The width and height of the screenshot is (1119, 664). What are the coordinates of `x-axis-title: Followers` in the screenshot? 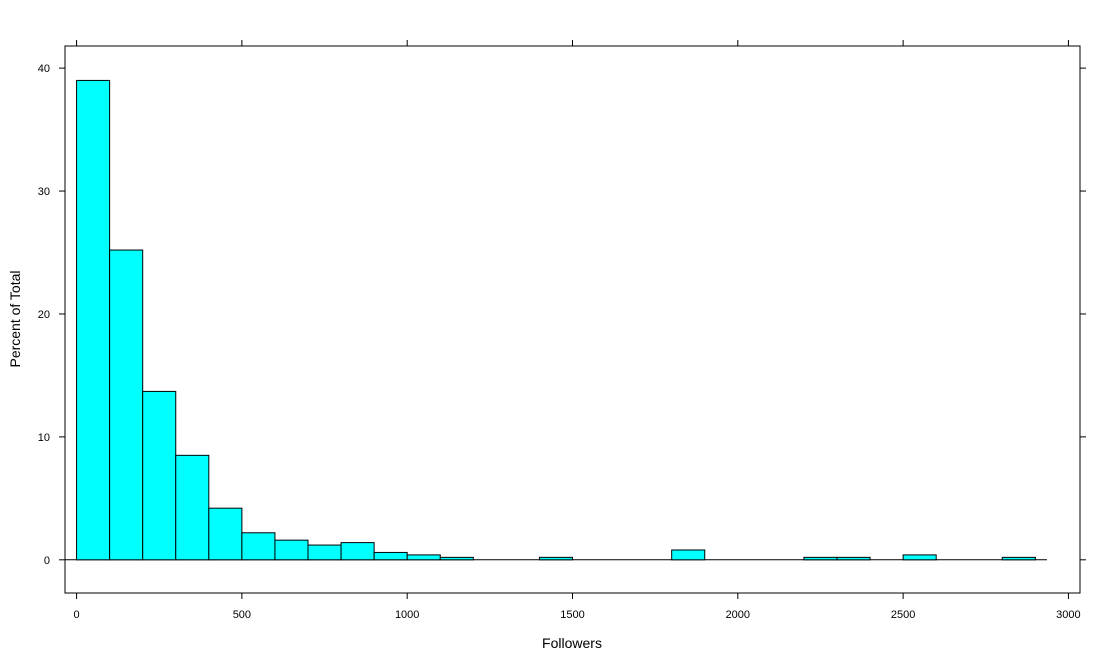 It's located at (572, 643).